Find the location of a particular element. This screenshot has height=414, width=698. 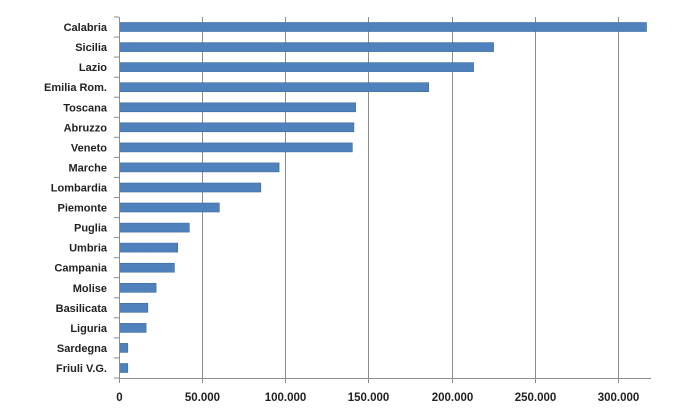

category-label: Piemonte is located at coordinates (82, 209).